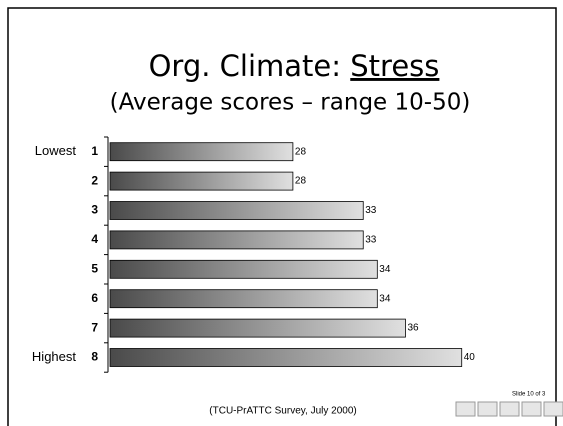  What do you see at coordinates (282, 411) in the screenshot?
I see `source-note: (TCU-PrATTC Survey, July 2000)` at bounding box center [282, 411].